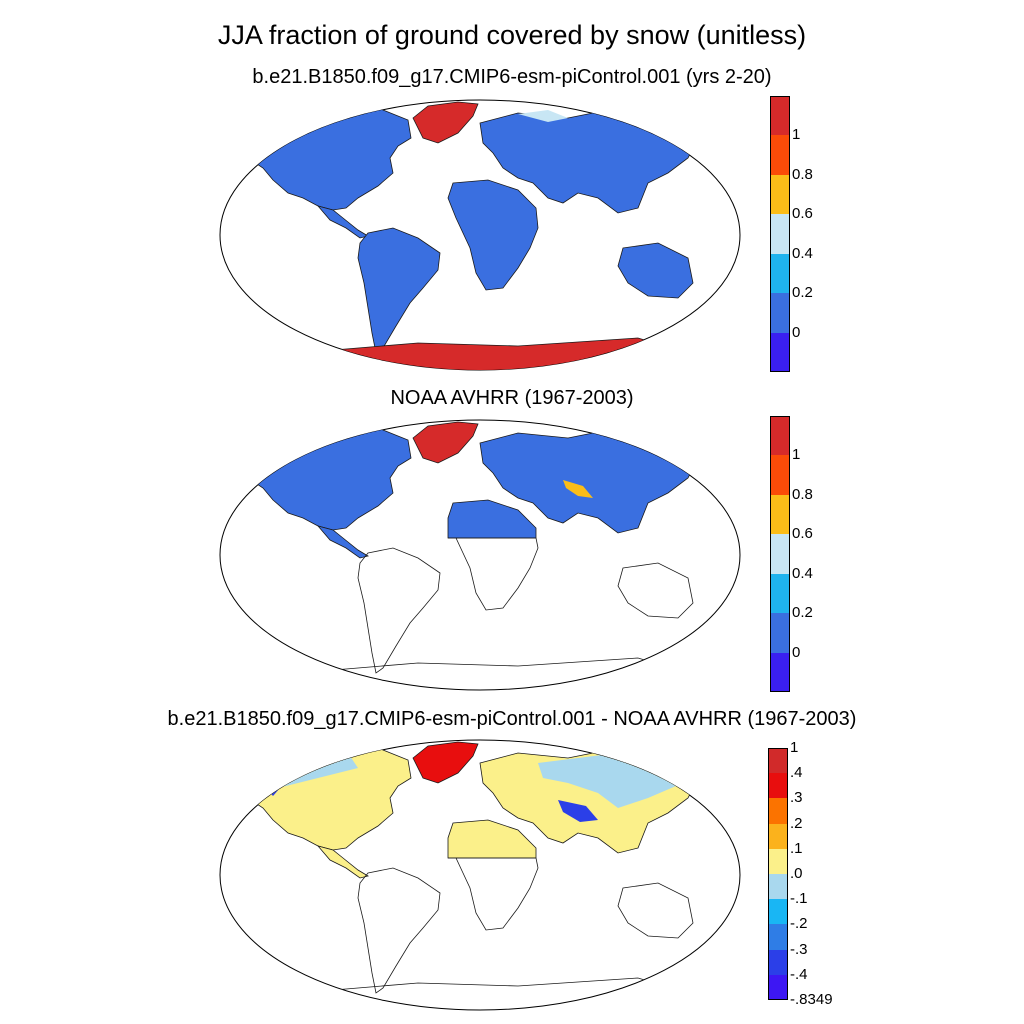 The image size is (1024, 1024). What do you see at coordinates (543, 116) in the screenshot?
I see `arctic-fringe` at bounding box center [543, 116].